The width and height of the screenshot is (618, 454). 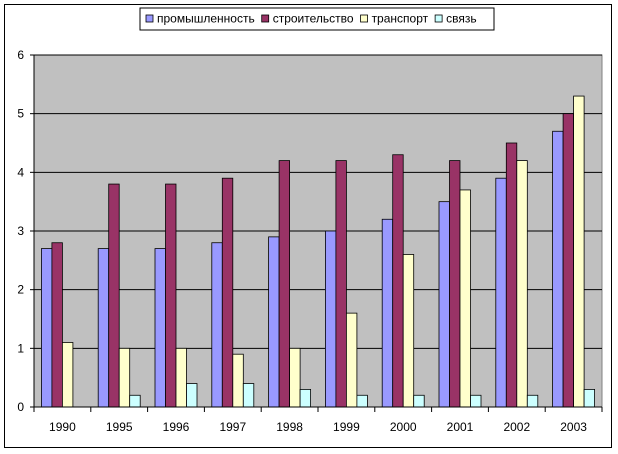 What do you see at coordinates (26, 231) in the screenshot?
I see `y-axis: 0 1 2 3 4 5 6` at bounding box center [26, 231].